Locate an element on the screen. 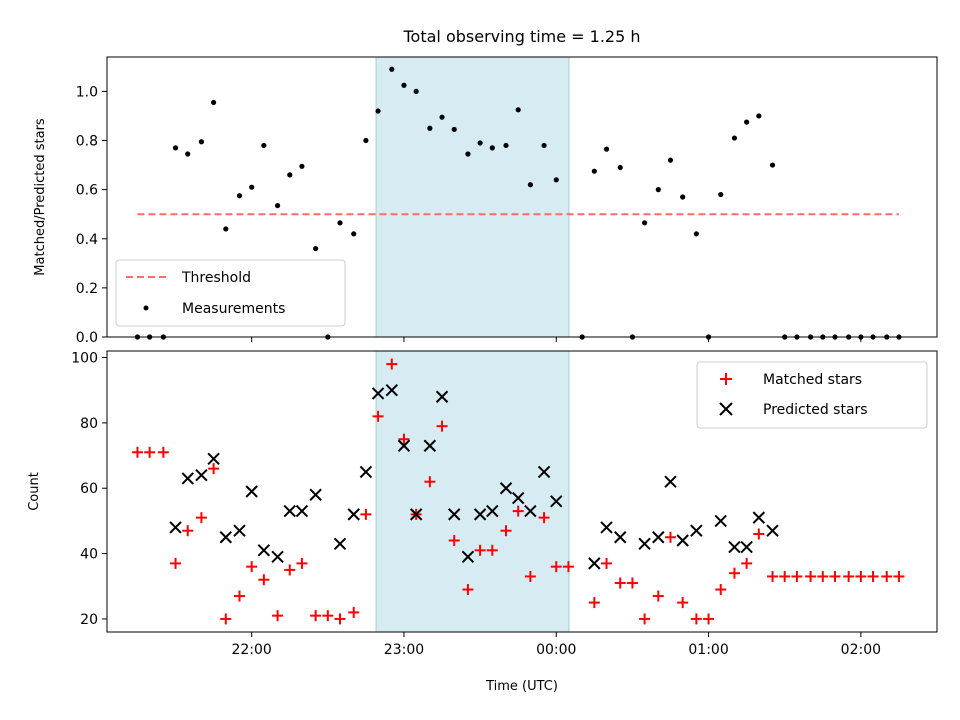 The height and width of the screenshot is (720, 960). top-y-tick-label: 0.2 is located at coordinates (87, 289).